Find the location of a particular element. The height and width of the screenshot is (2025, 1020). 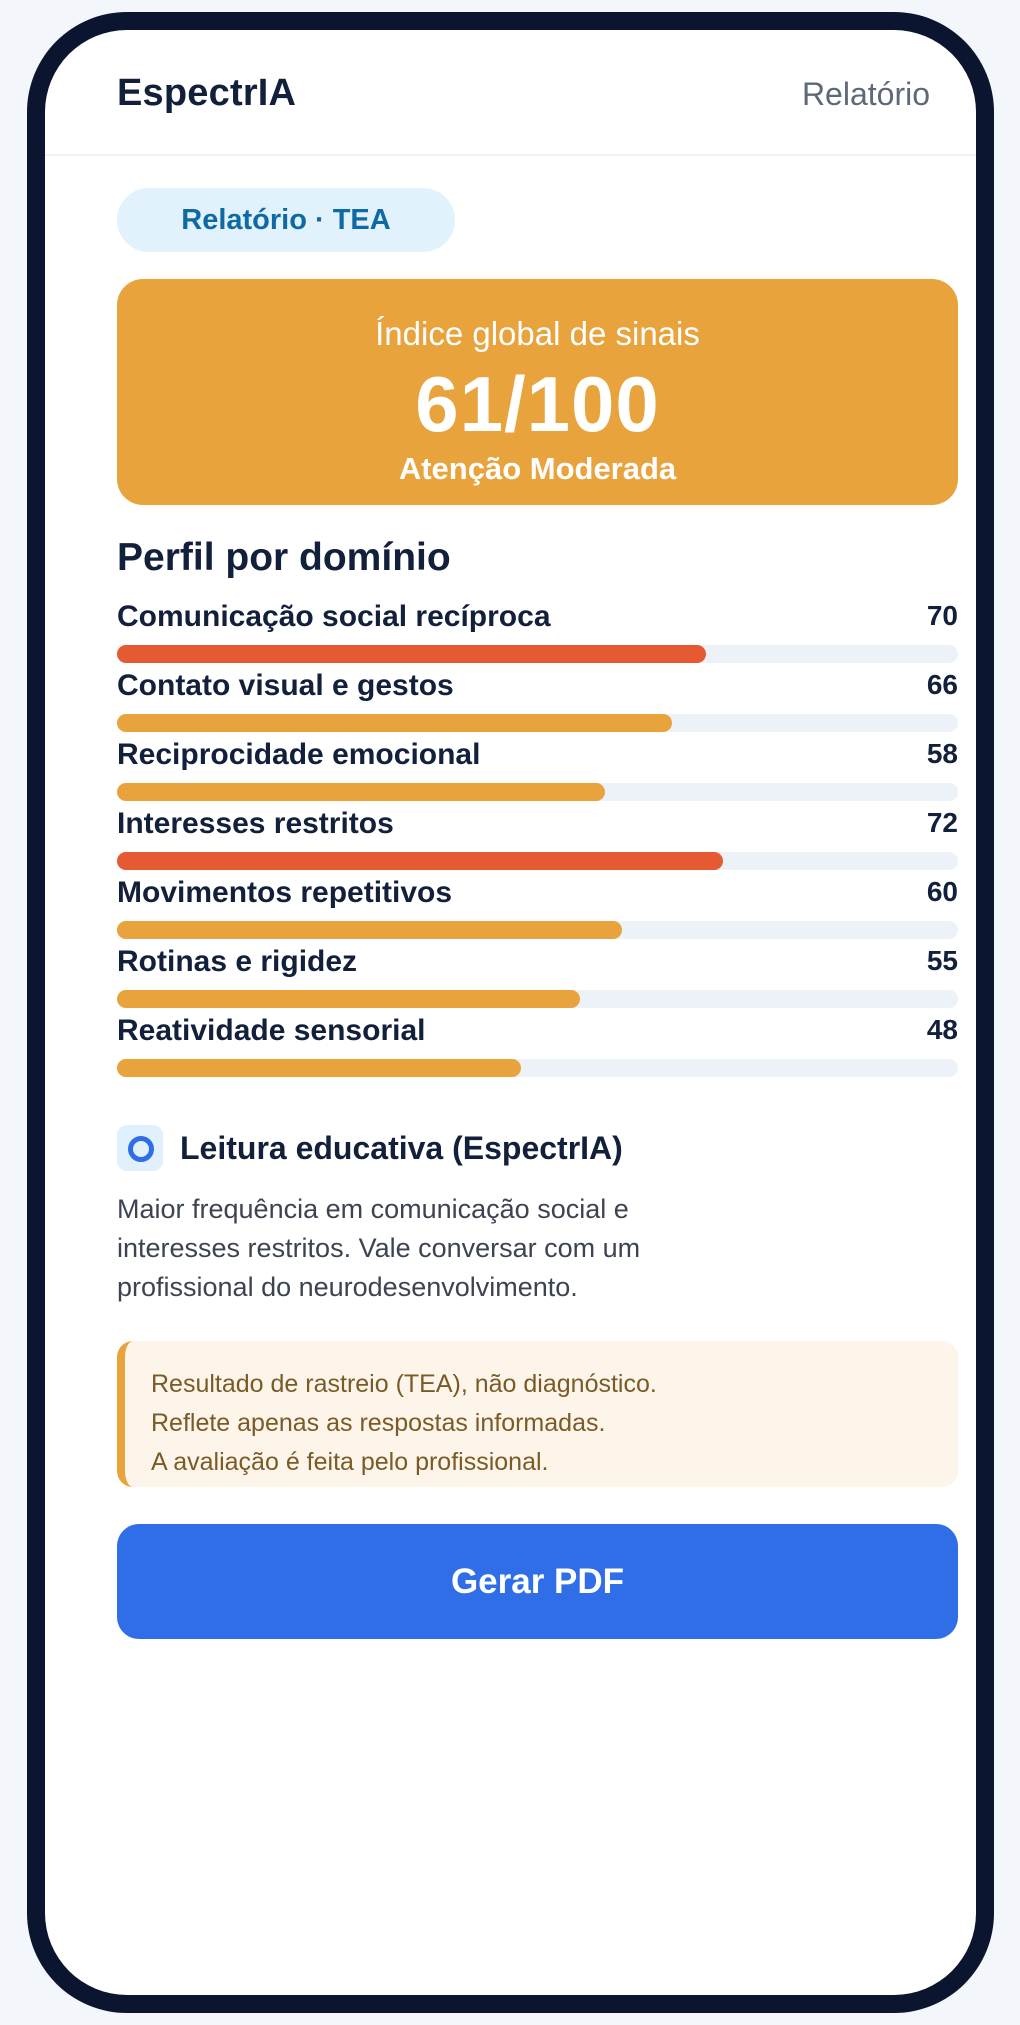

domain-name: Comunicação social recíproca is located at coordinates (334, 616).